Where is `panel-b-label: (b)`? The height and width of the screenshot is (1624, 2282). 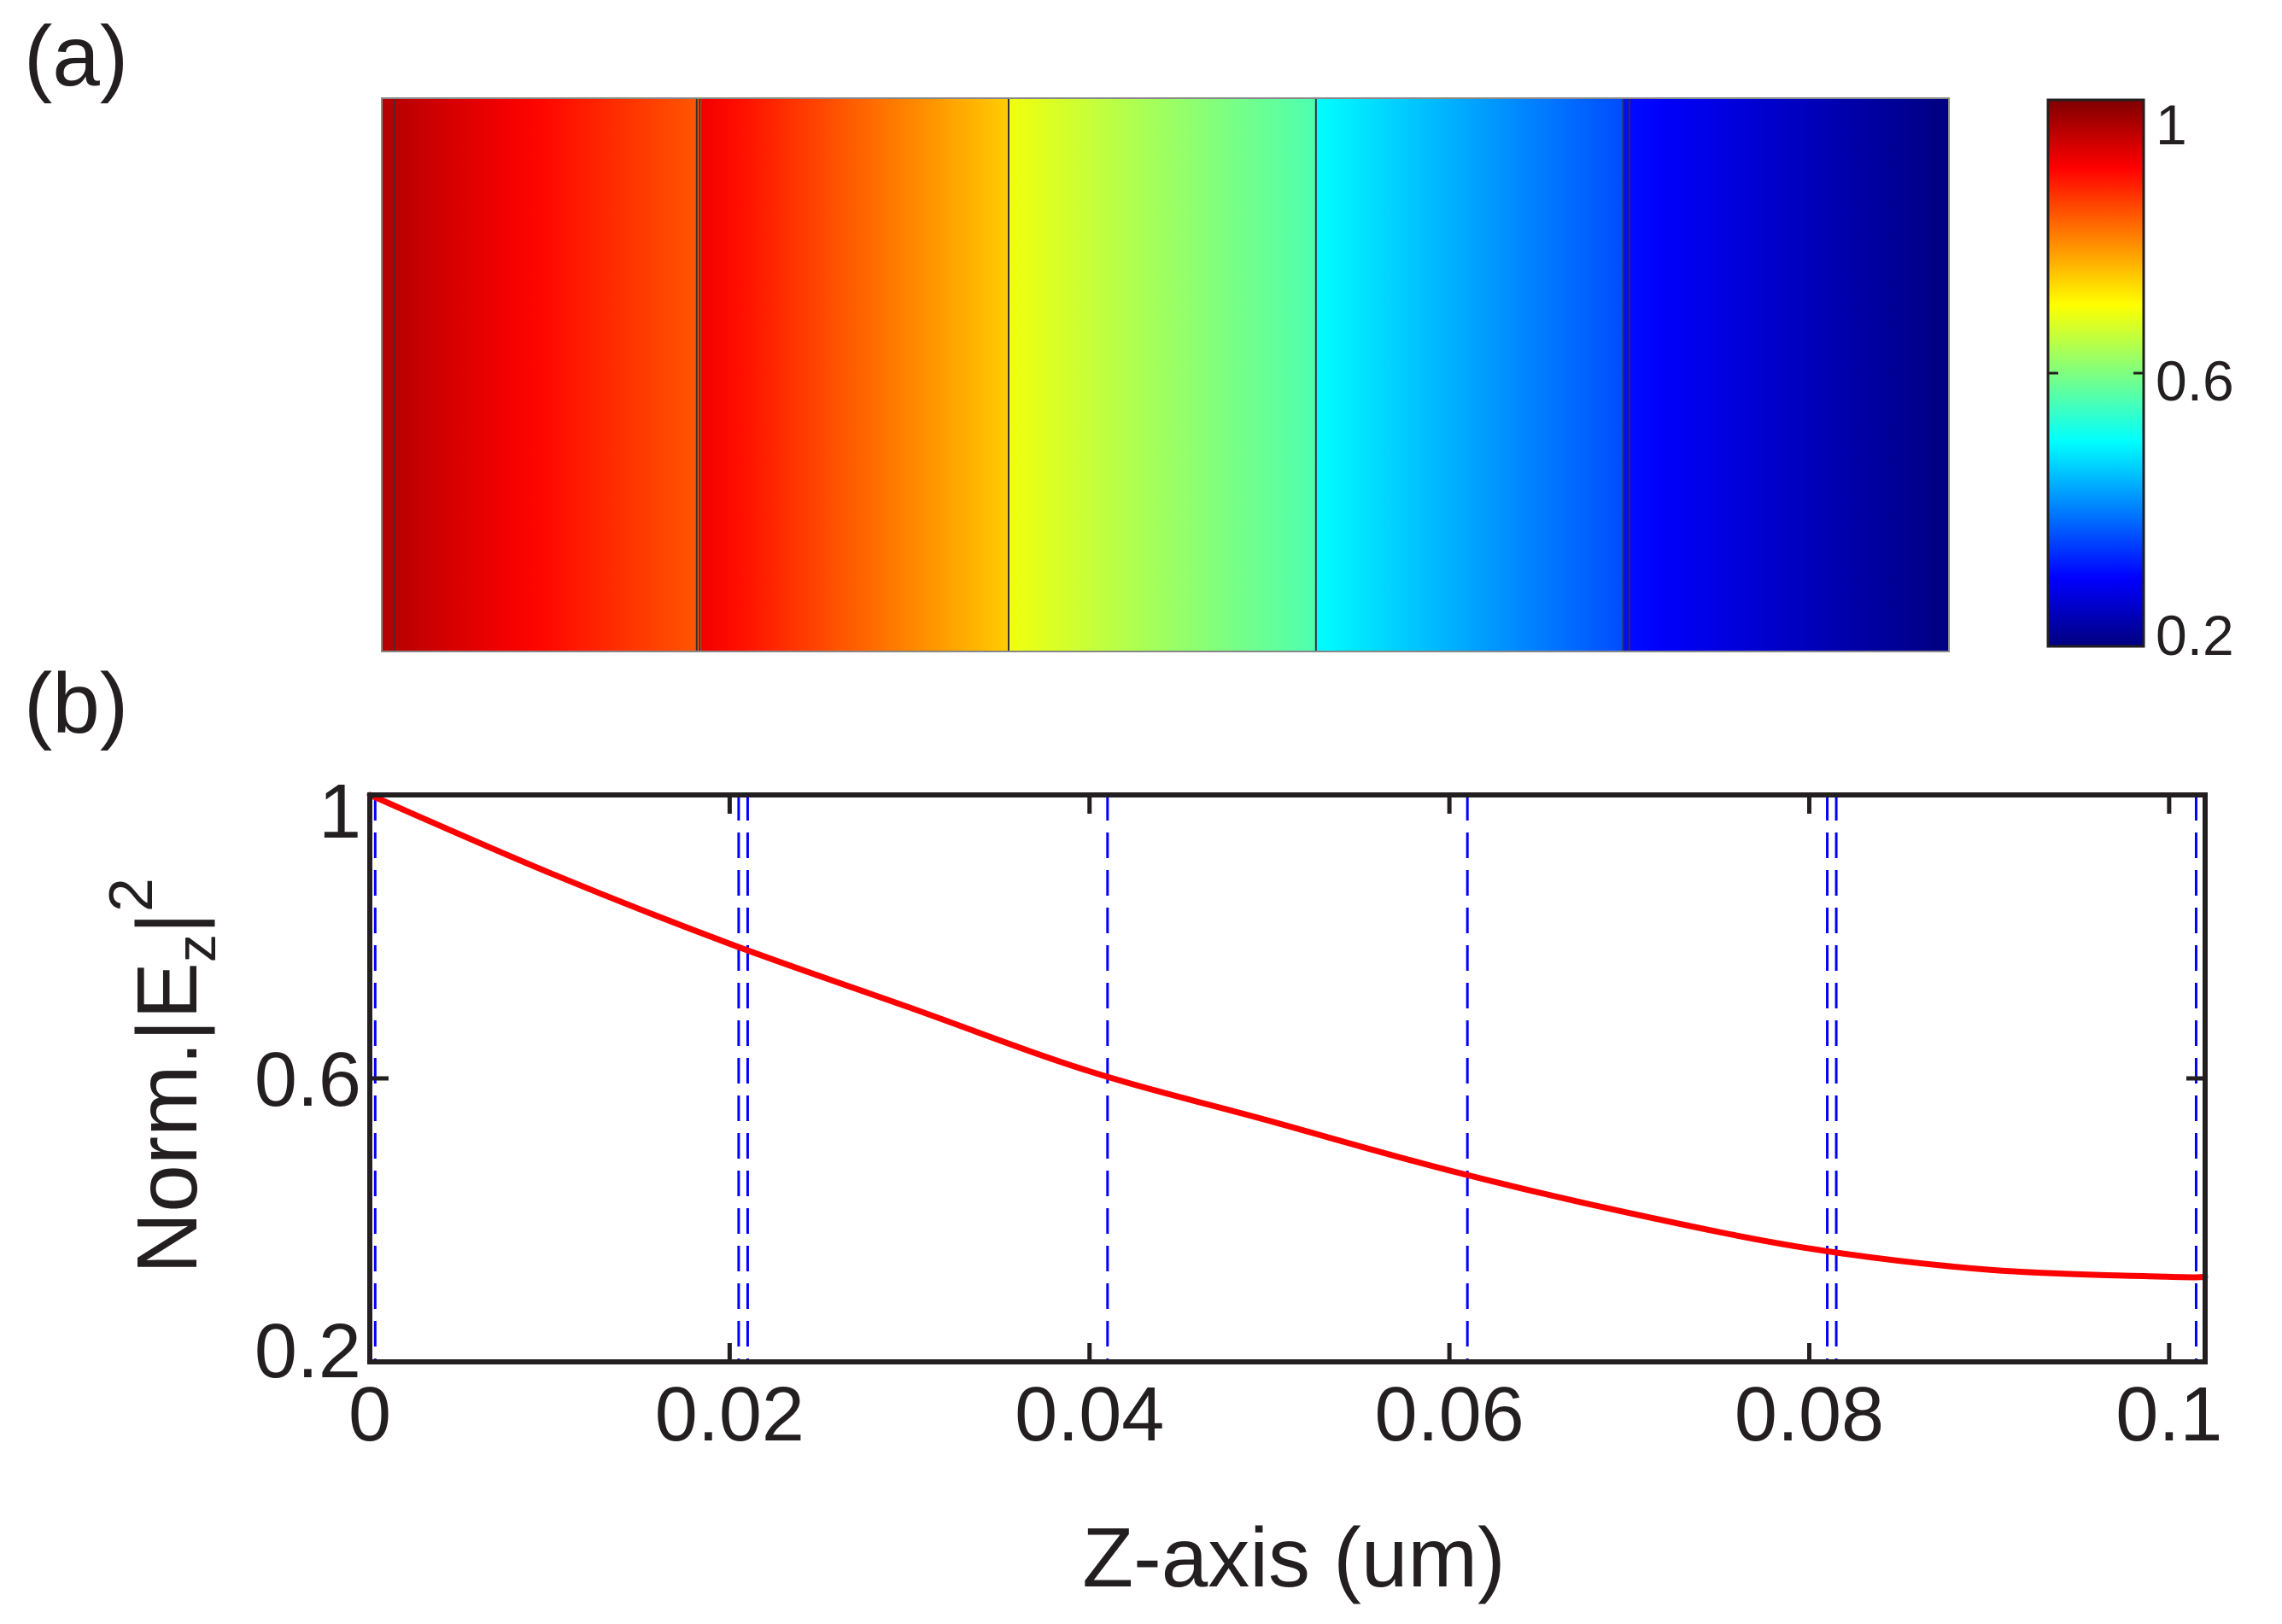
panel-b-label: (b) is located at coordinates (76, 703).